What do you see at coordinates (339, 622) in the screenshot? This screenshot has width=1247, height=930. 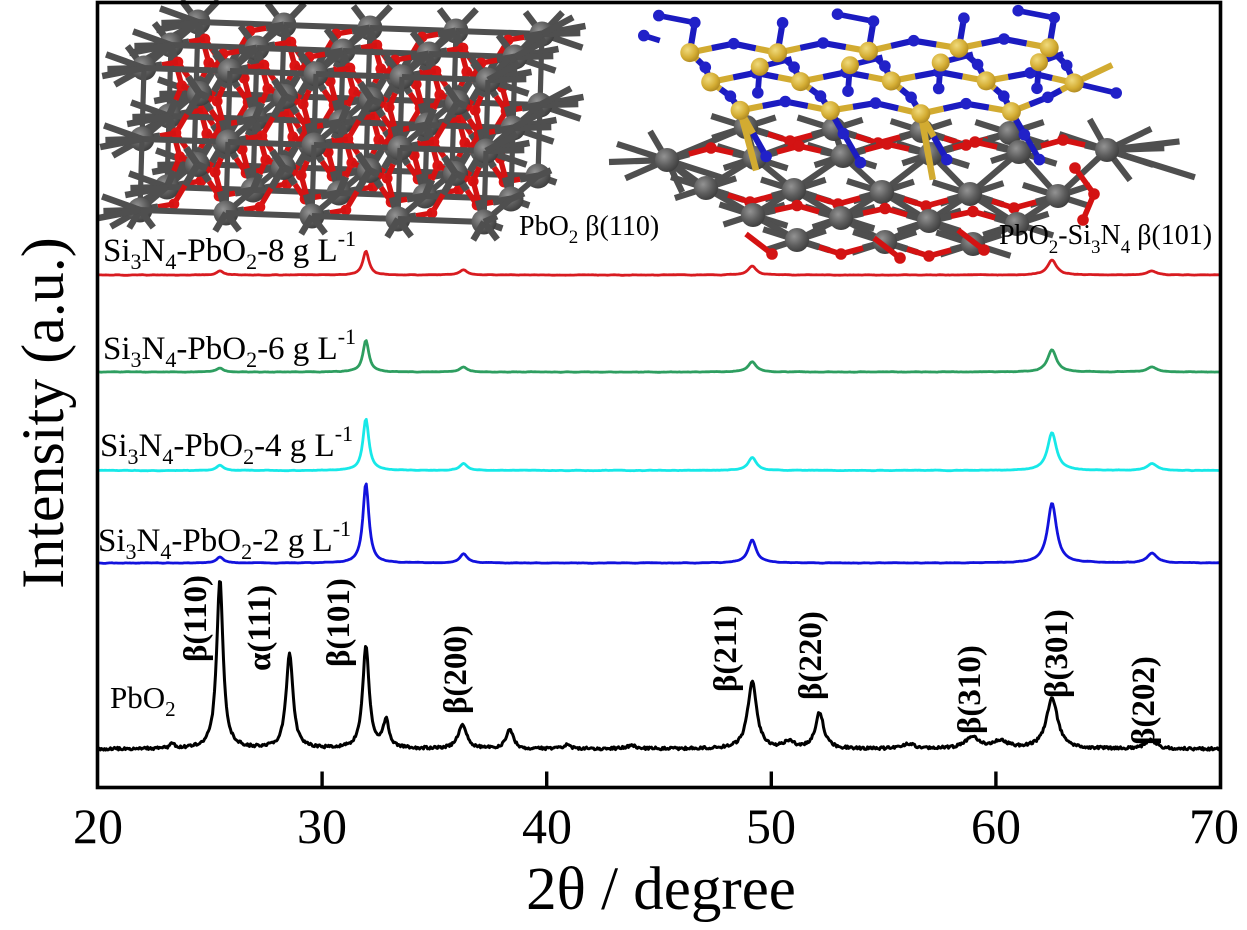 I see `svg-text: β(101)` at bounding box center [339, 622].